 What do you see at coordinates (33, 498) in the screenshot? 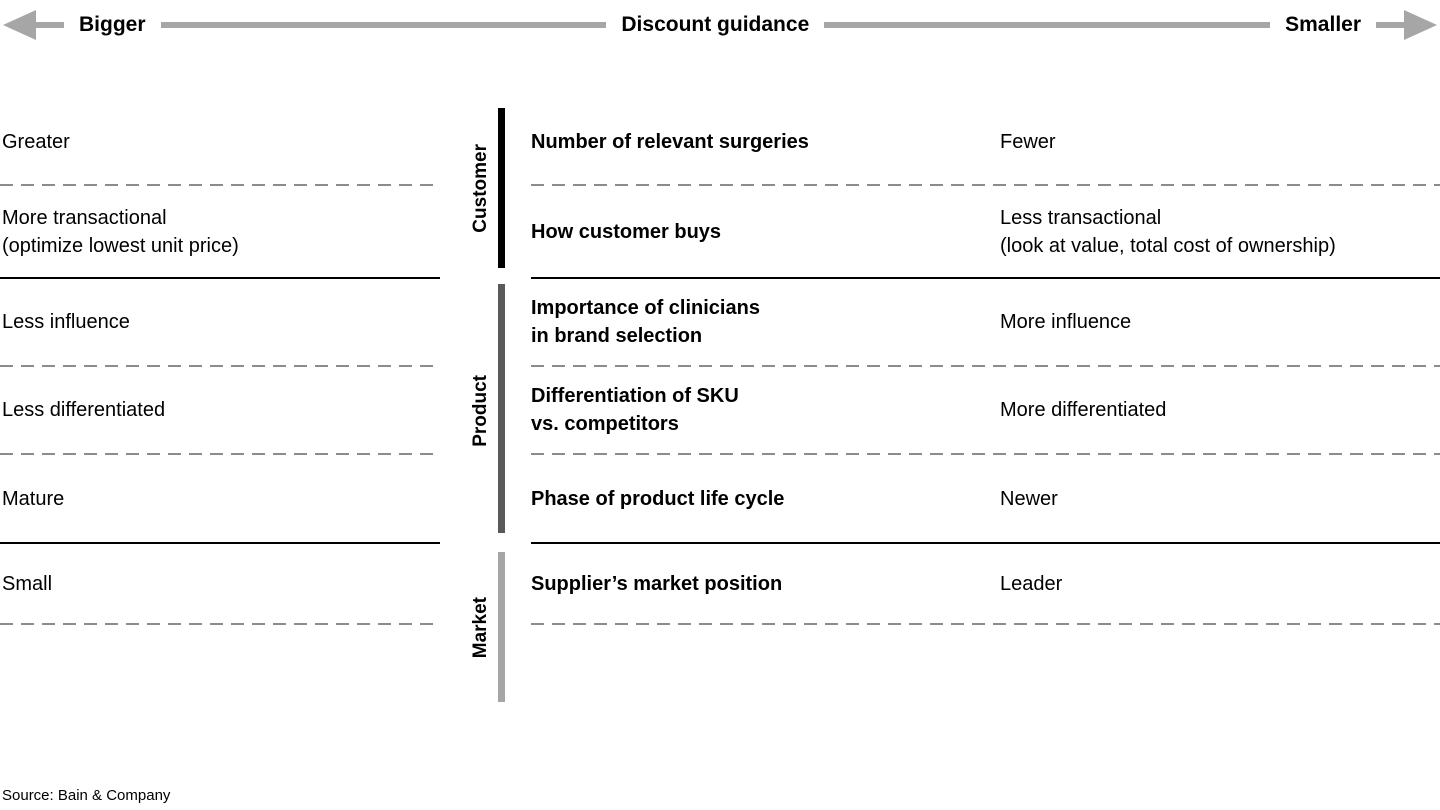
I see `left-value: Mature` at bounding box center [33, 498].